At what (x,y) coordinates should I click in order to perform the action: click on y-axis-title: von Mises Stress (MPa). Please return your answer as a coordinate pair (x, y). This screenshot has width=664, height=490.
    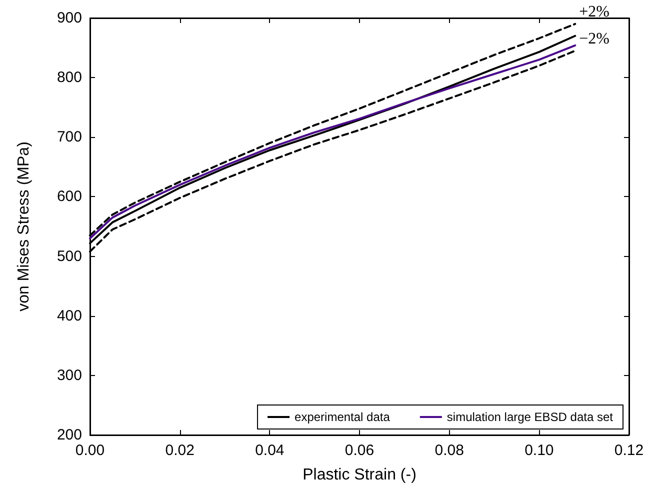
    Looking at the image, I should click on (24, 227).